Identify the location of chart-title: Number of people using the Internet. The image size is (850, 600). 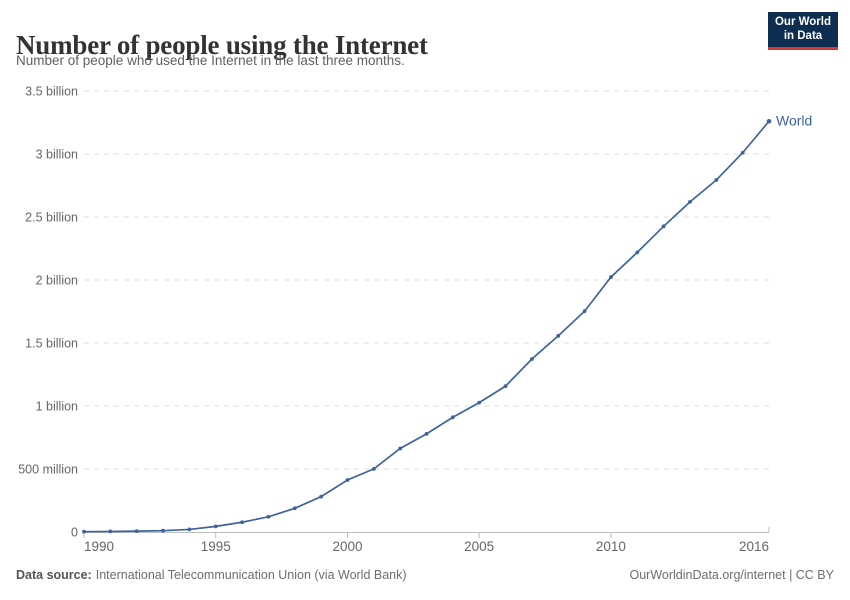
(222, 45).